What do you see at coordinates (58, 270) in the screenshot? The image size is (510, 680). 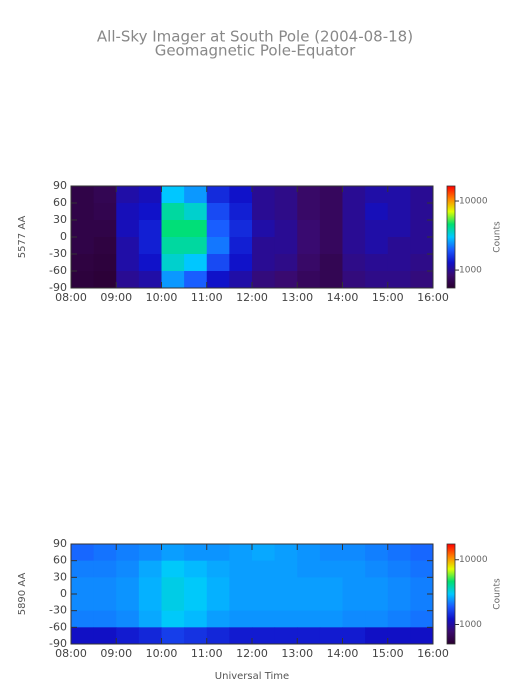 I see `y-tick-label: -60` at bounding box center [58, 270].